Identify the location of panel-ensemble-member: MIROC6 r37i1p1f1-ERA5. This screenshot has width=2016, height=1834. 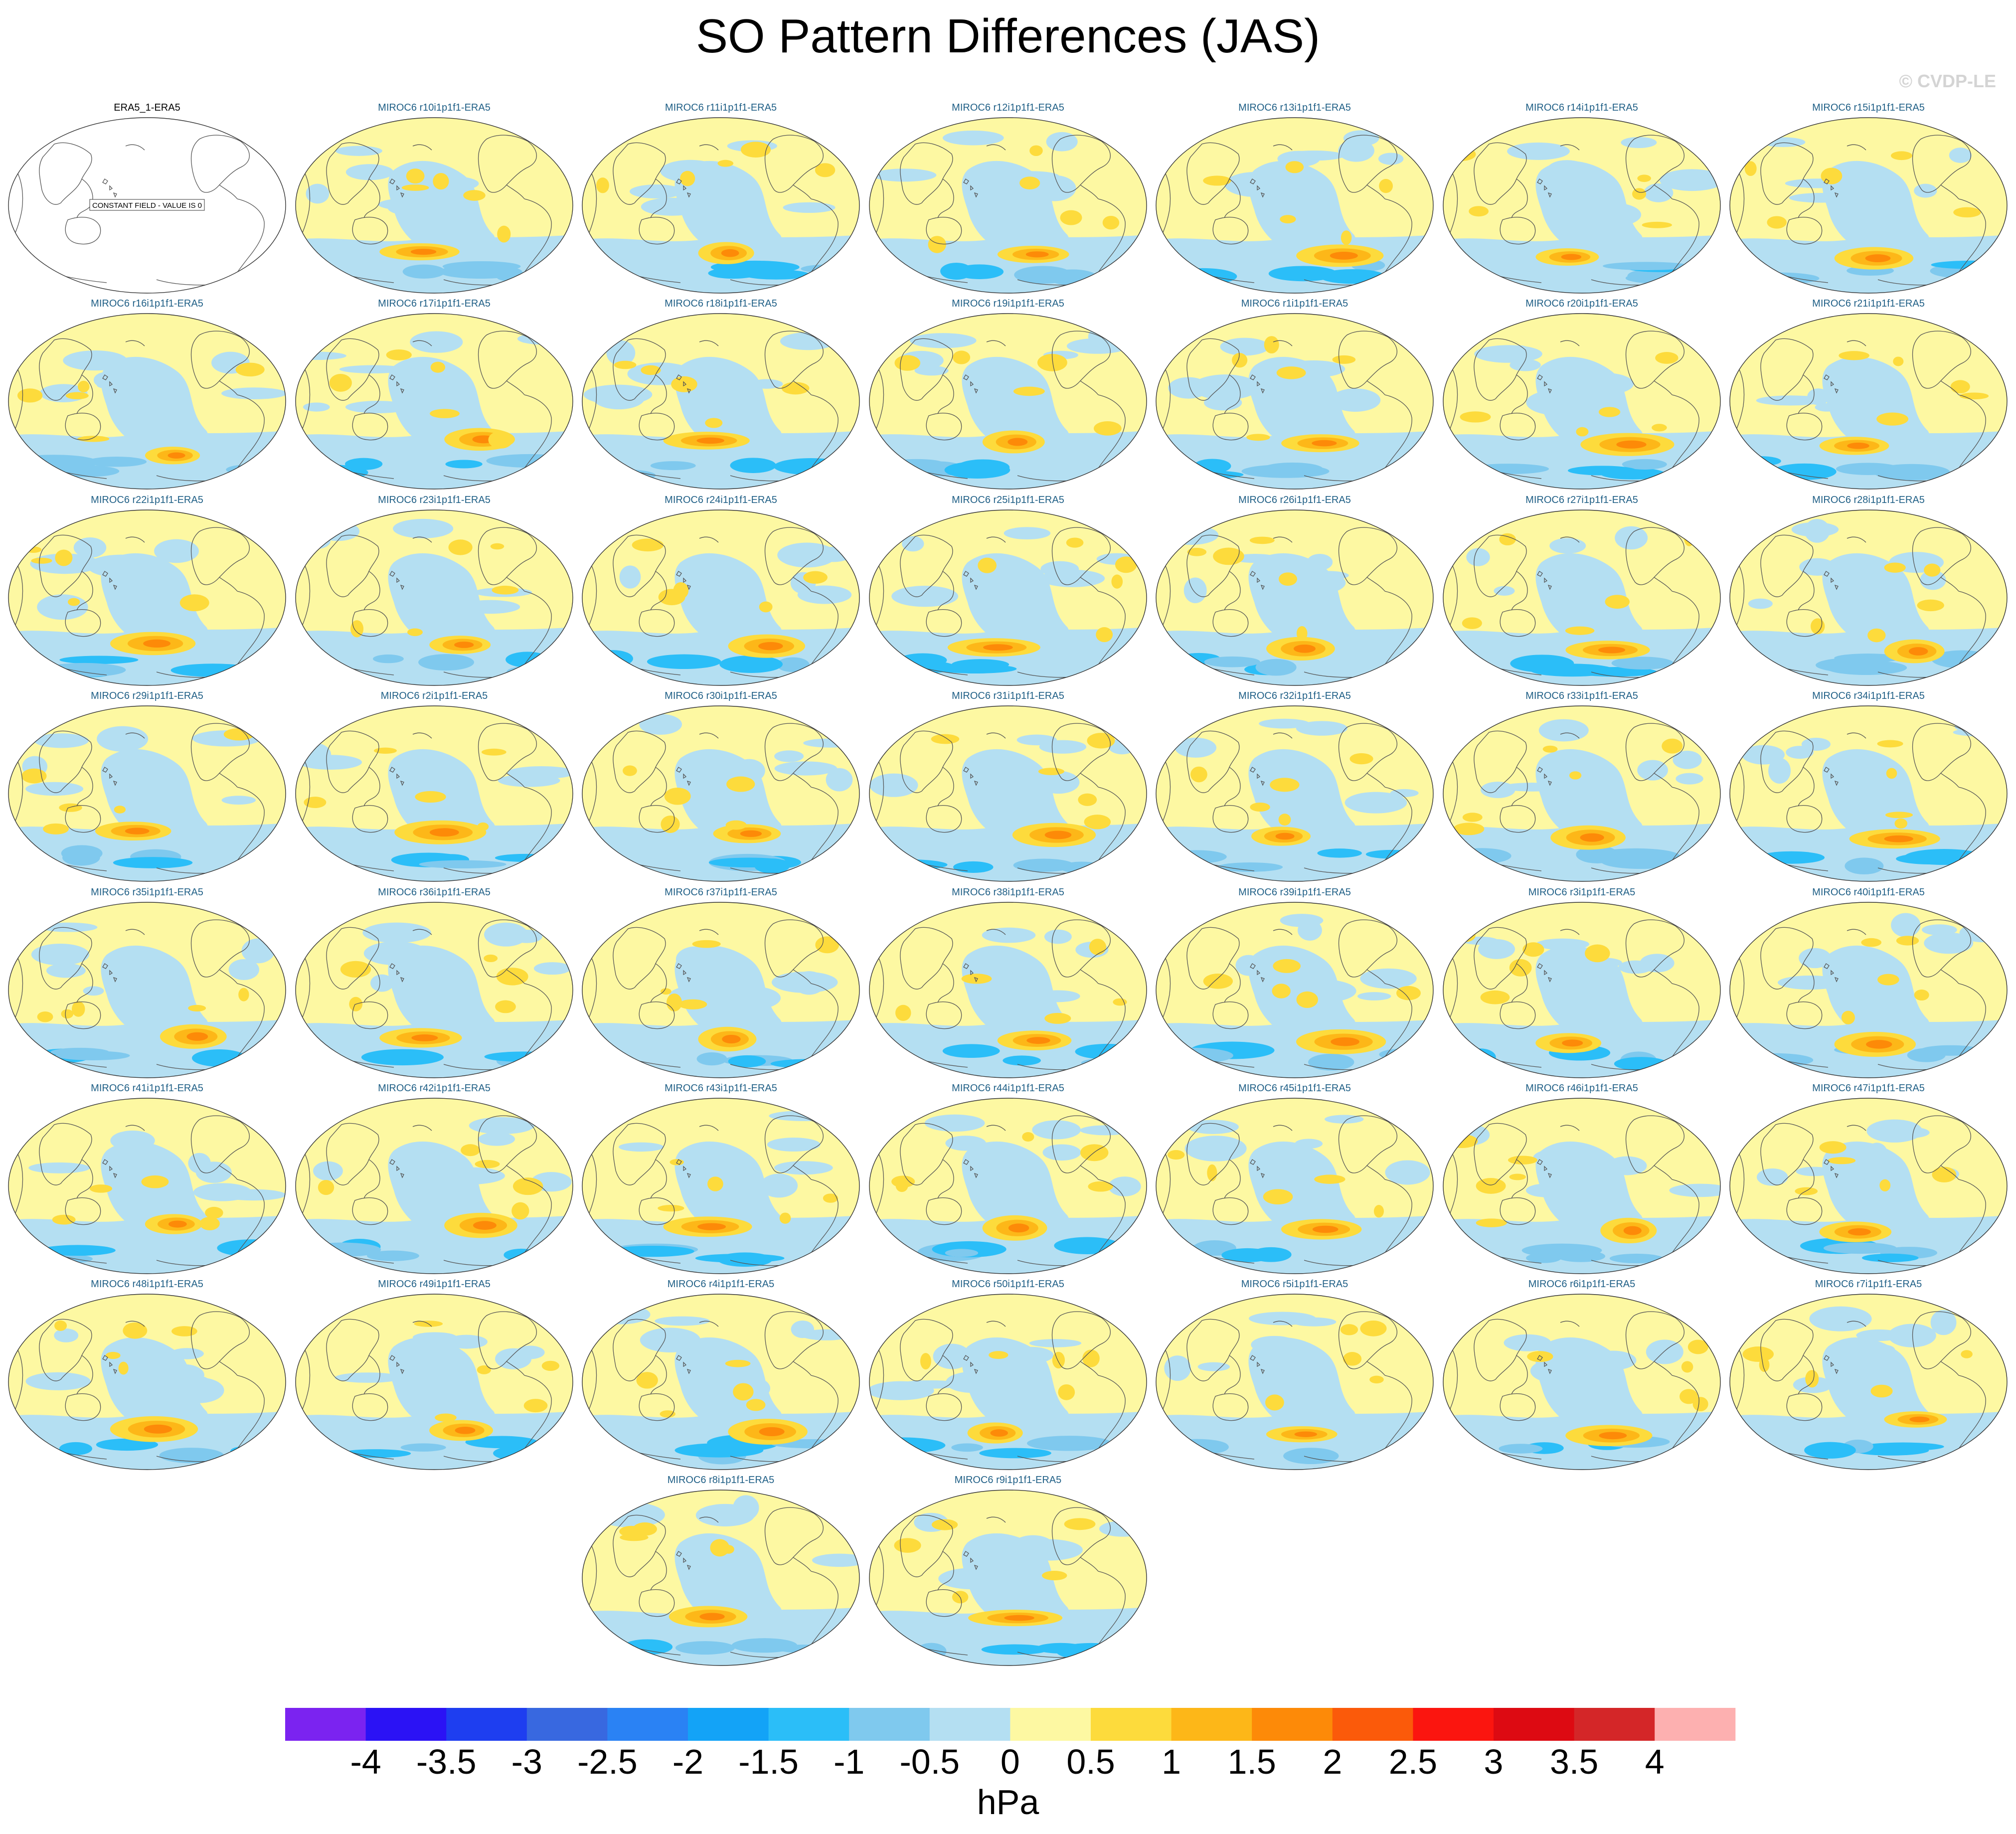
(721, 985).